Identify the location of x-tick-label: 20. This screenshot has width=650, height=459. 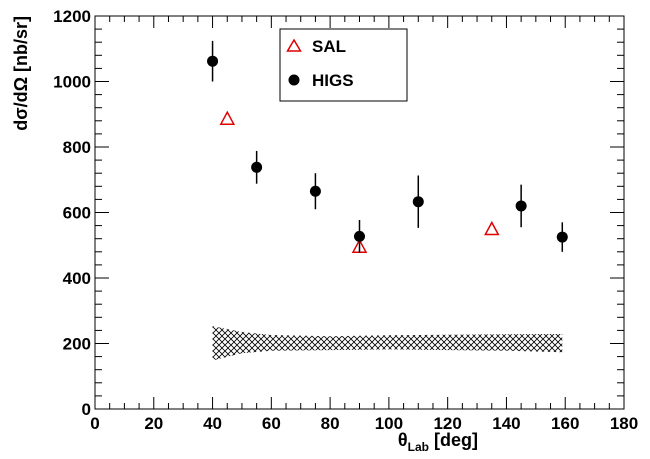
(153, 423).